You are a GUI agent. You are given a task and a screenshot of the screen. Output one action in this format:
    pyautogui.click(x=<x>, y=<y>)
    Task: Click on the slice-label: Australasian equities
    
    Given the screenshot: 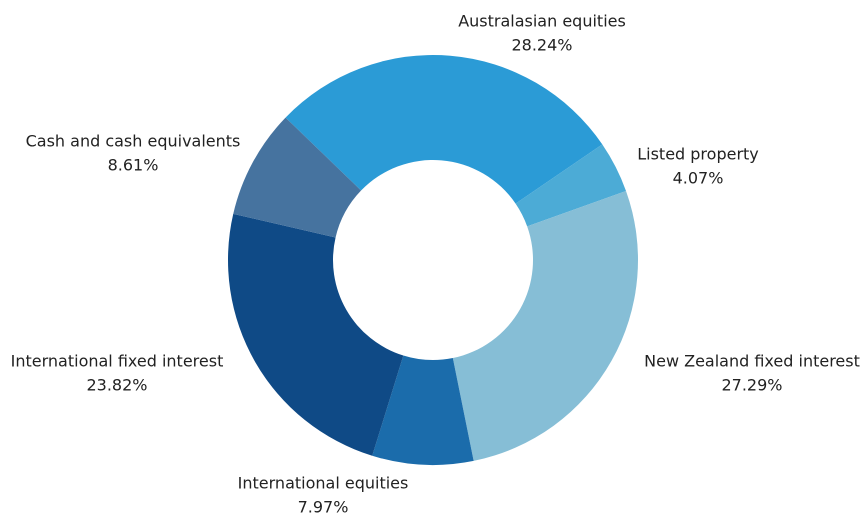 What is the action you would take?
    pyautogui.click(x=542, y=21)
    